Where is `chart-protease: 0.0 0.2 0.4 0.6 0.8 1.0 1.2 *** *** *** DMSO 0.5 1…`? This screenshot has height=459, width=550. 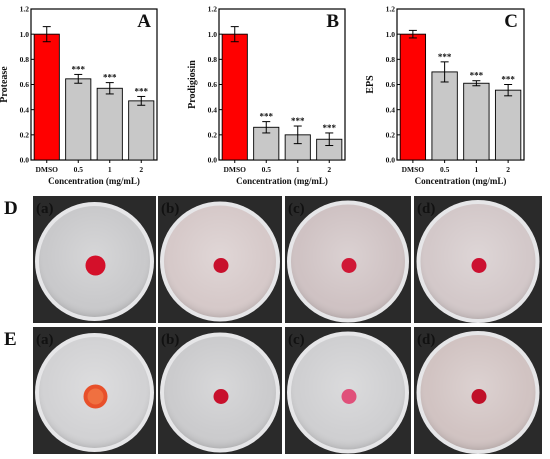 chart-protease: 0.0 0.2 0.4 0.6 0.8 1.0 1.2 *** *** *** DMSO 0.5 1… is located at coordinates (79, 95).